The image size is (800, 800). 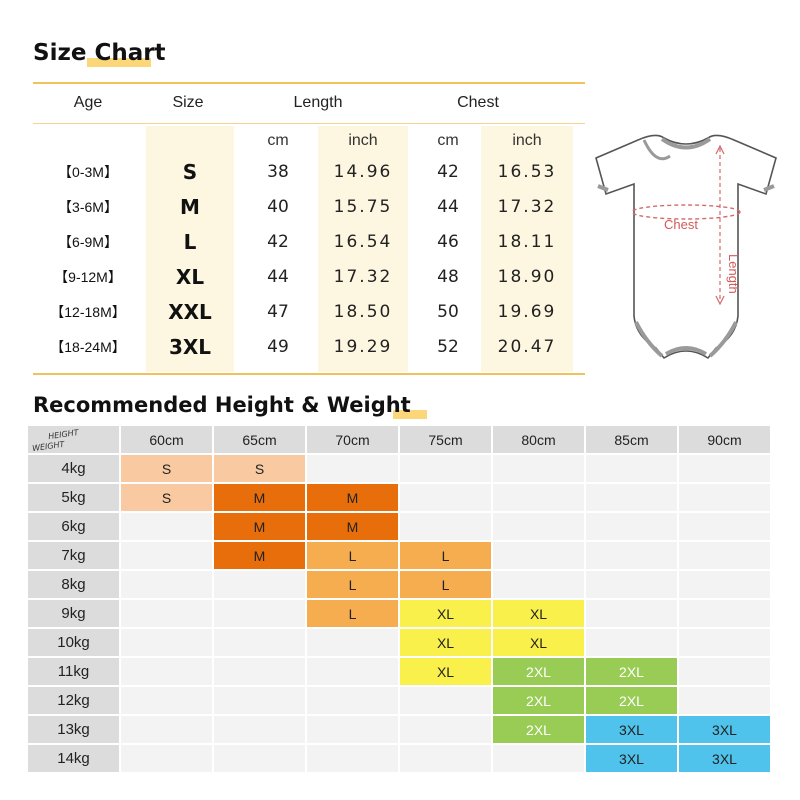 I want to click on size-row-age: 【18-24M】, so click(x=88, y=347).